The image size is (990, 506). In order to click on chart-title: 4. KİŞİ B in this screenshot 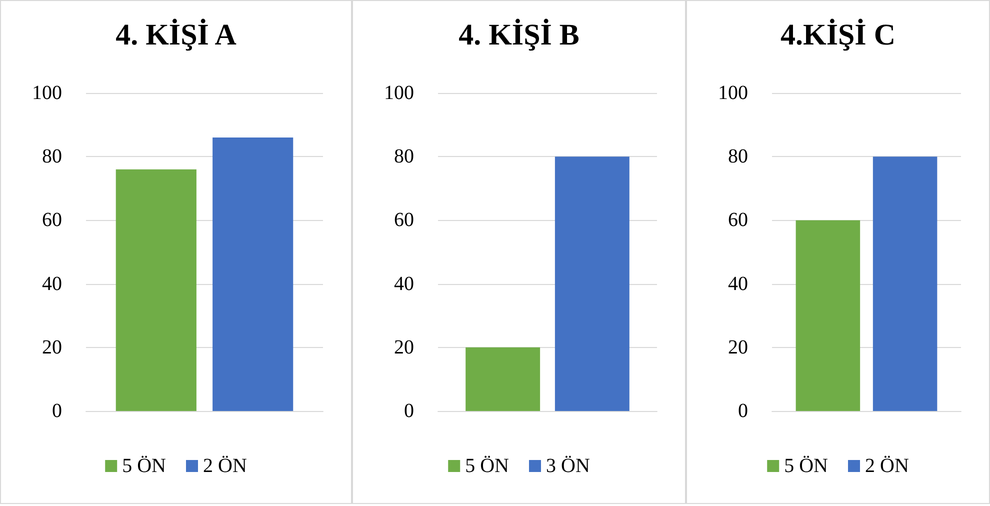, I will do `click(519, 35)`.